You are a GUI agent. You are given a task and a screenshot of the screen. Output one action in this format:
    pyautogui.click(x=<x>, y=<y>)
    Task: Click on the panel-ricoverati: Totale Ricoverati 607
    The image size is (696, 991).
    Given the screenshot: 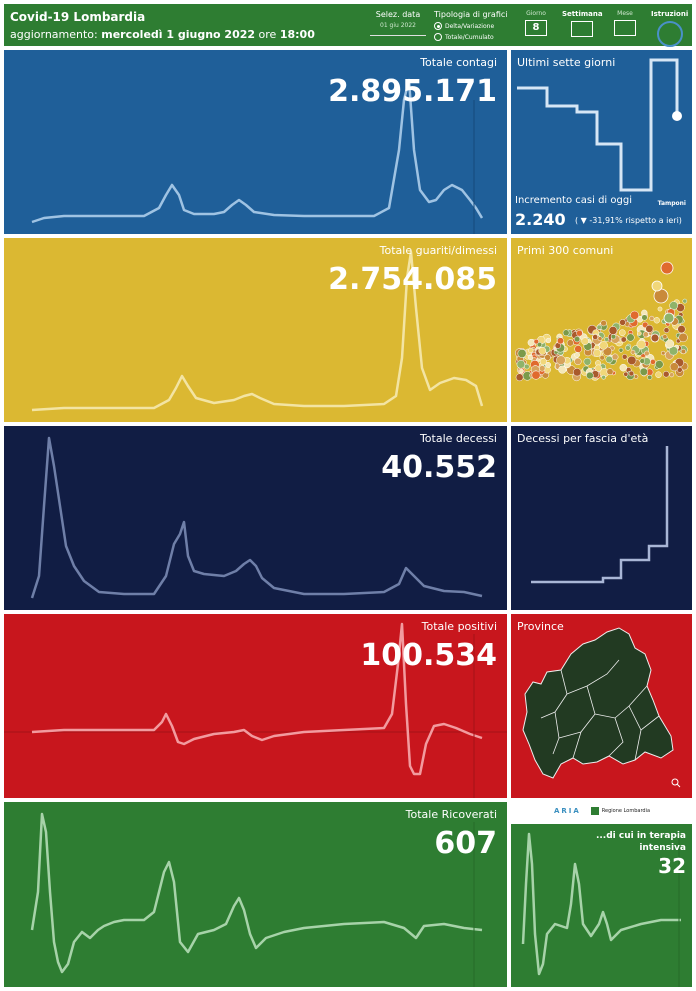 What is the action you would take?
    pyautogui.click(x=255, y=894)
    